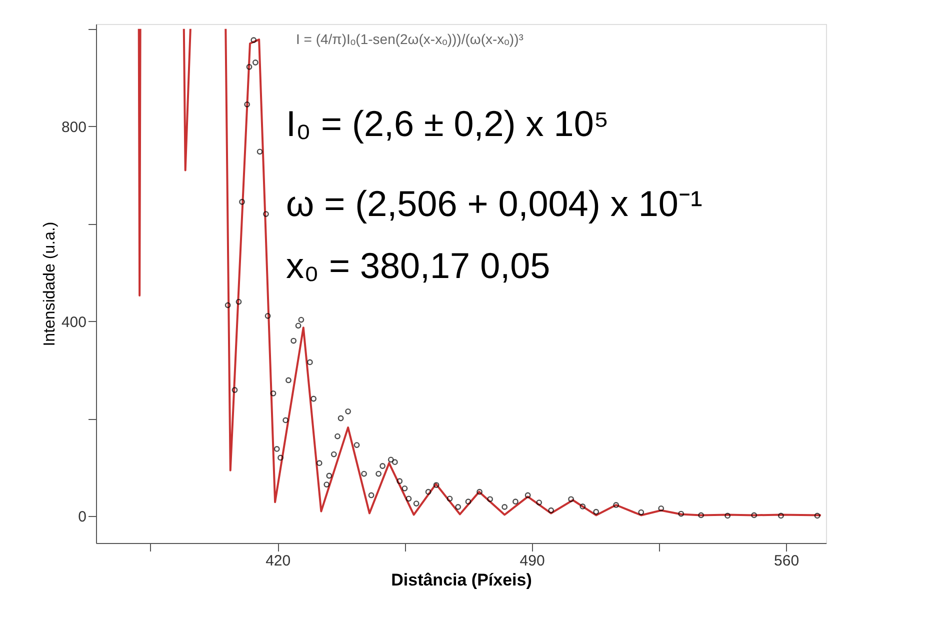 This screenshot has height=626, width=948. What do you see at coordinates (73, 127) in the screenshot?
I see `y-tick-label: 800` at bounding box center [73, 127].